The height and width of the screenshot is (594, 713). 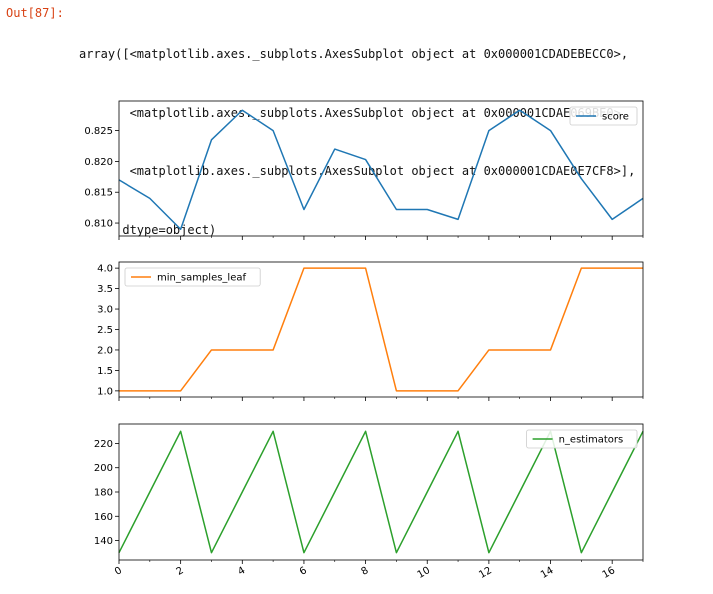 What do you see at coordinates (591, 440) in the screenshot?
I see `legend-label: n_estimators` at bounding box center [591, 440].